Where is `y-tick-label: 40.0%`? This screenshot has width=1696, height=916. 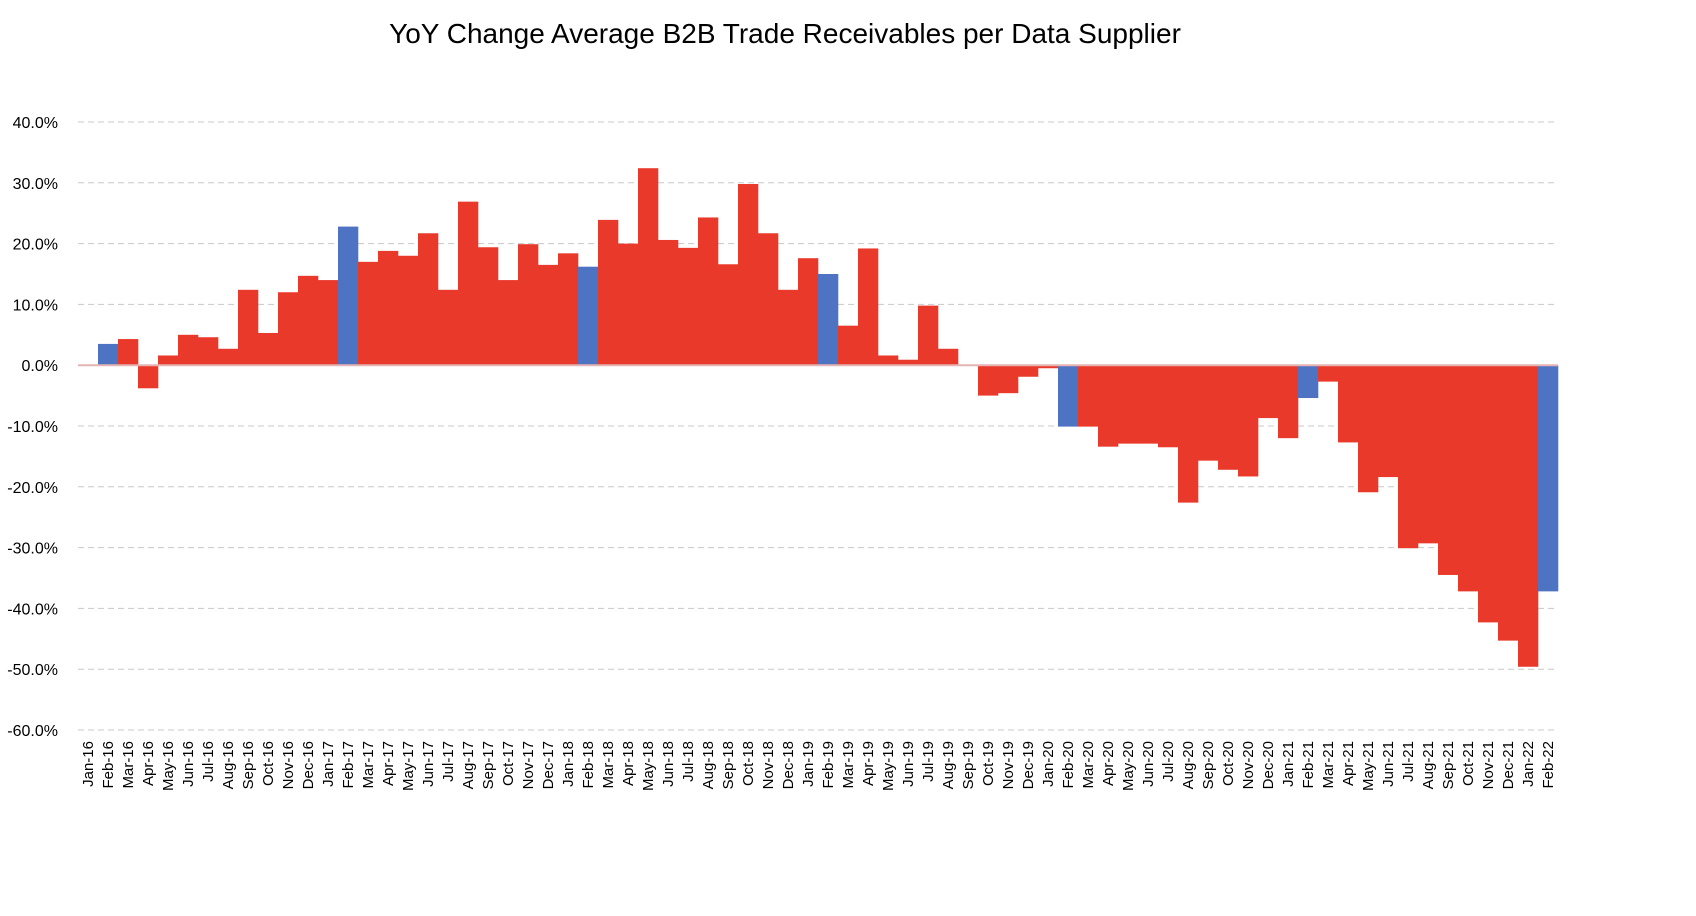 y-tick-label: 40.0% is located at coordinates (35, 123).